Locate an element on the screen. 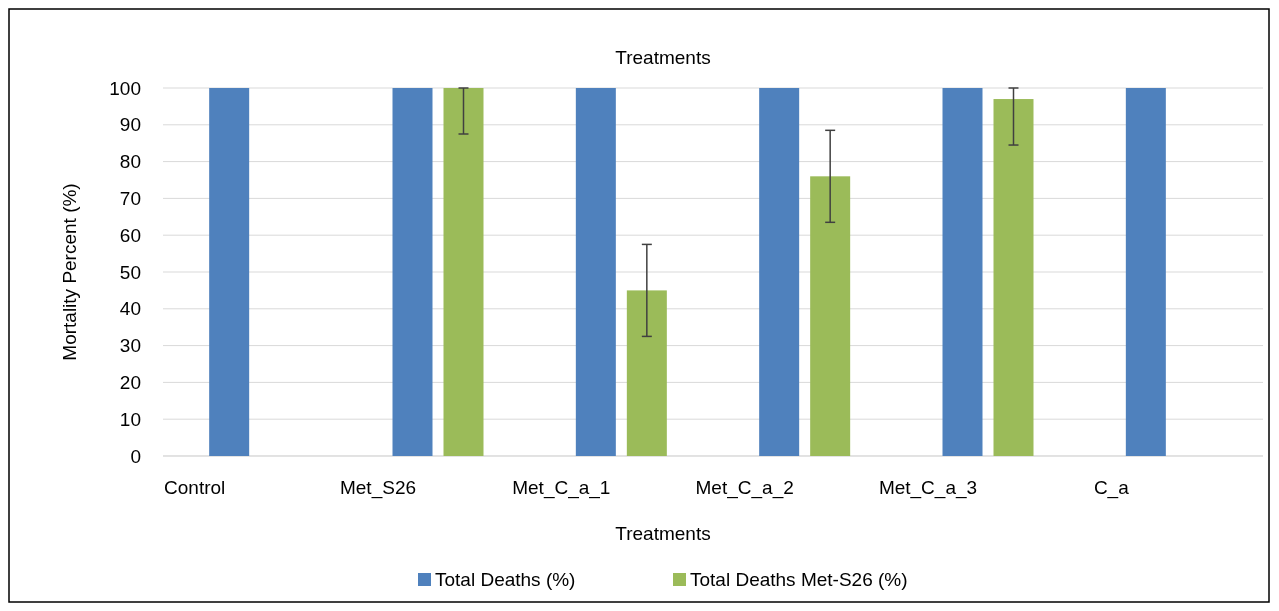 This screenshot has width=1279, height=611. y-tick-label: 20 is located at coordinates (130, 383).